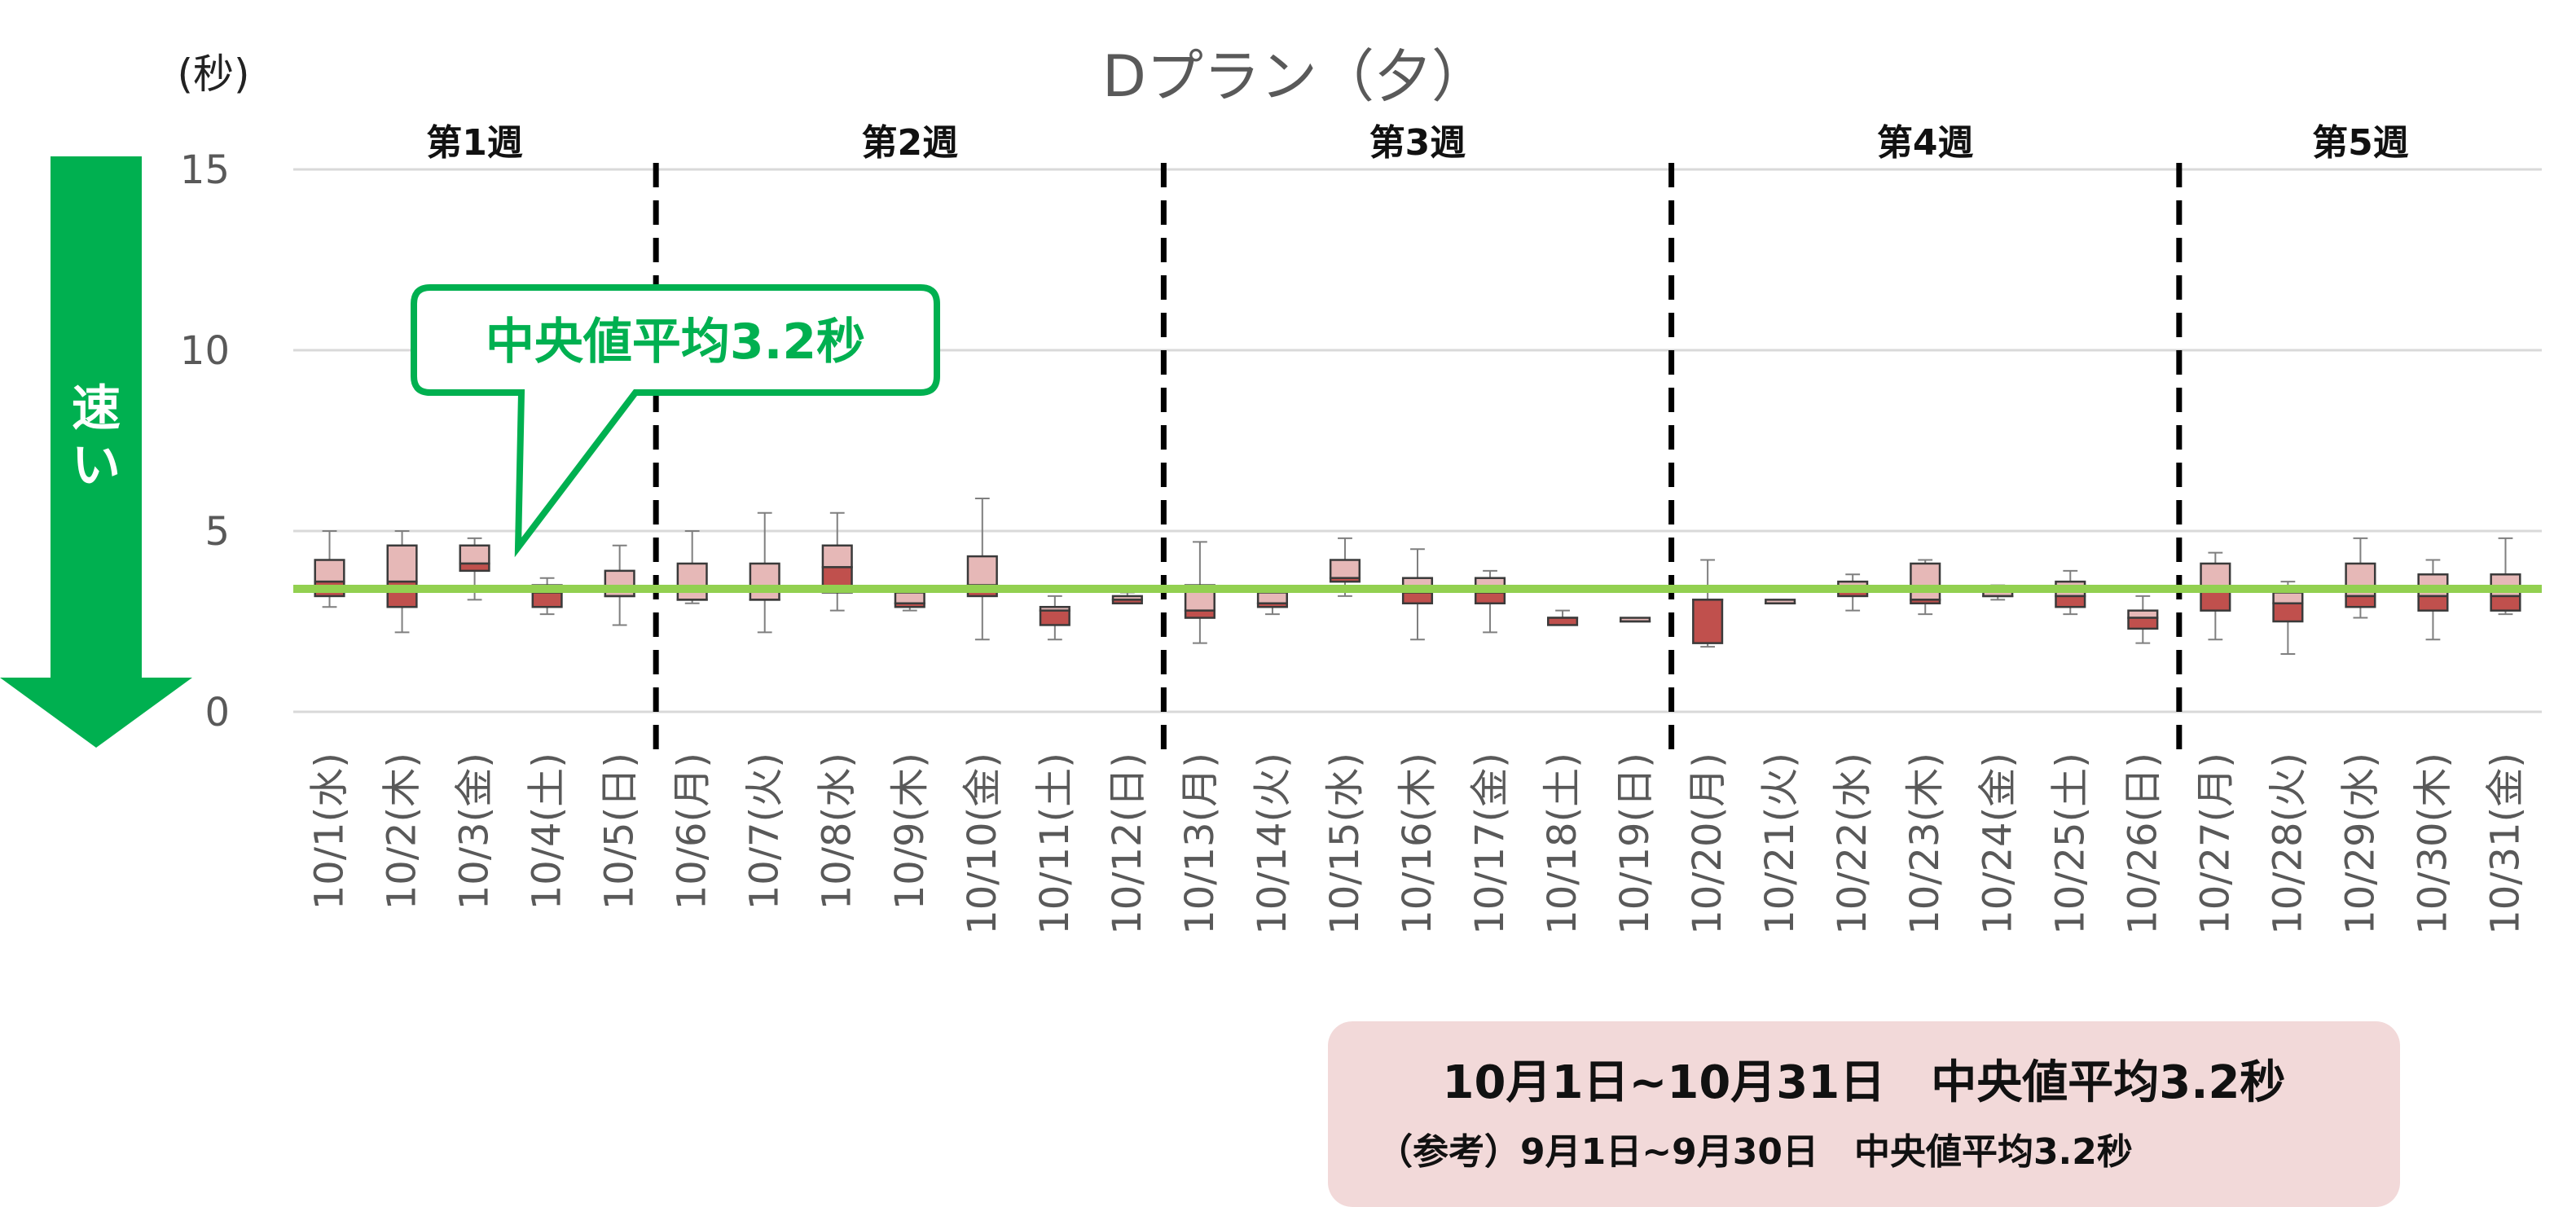 This screenshot has width=2576, height=1207. I want to click on x-tick-label: 10/18(土), so click(1562, 844).